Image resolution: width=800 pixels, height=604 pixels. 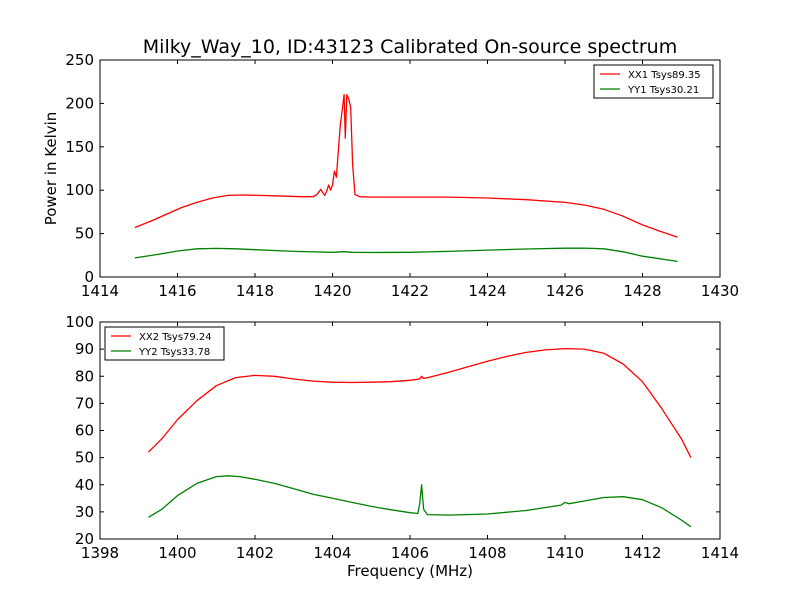 I want to click on x-tick-label: 1428, so click(x=642, y=291).